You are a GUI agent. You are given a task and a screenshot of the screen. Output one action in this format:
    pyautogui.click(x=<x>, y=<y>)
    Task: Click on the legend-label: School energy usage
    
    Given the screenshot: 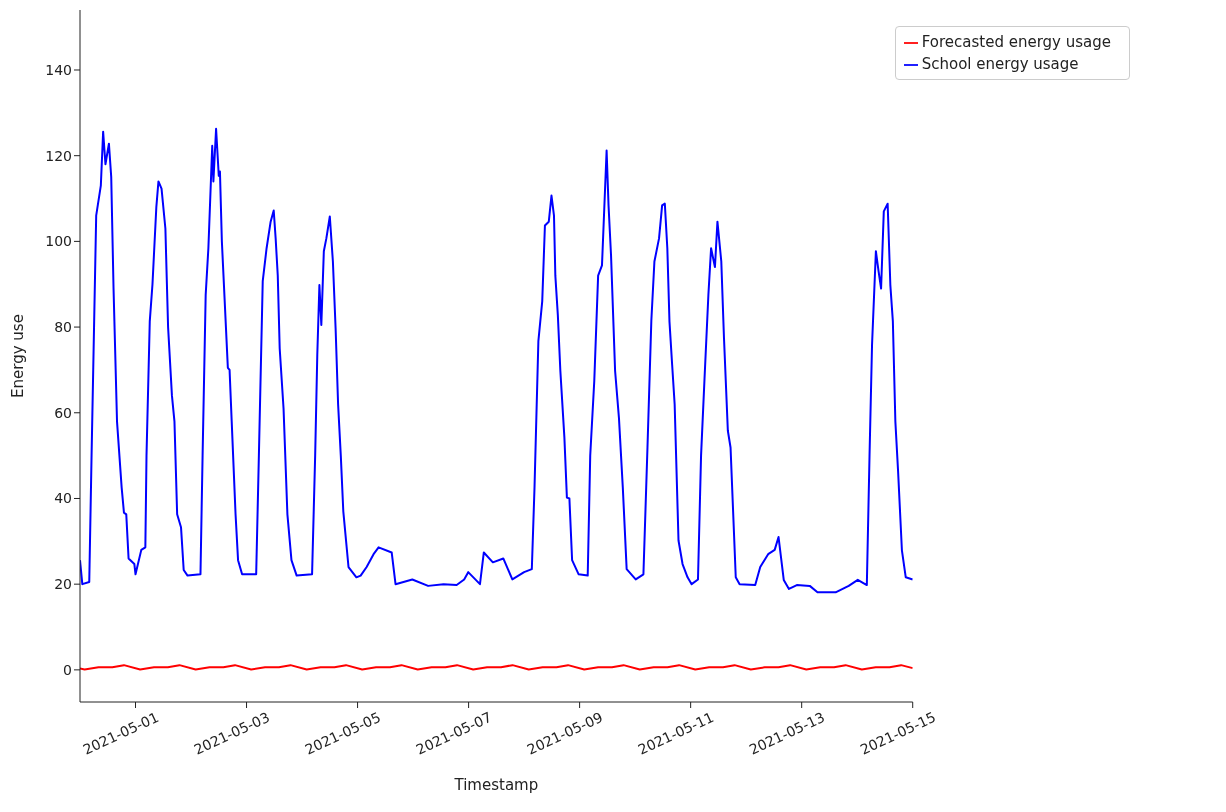 What is the action you would take?
    pyautogui.click(x=1000, y=64)
    